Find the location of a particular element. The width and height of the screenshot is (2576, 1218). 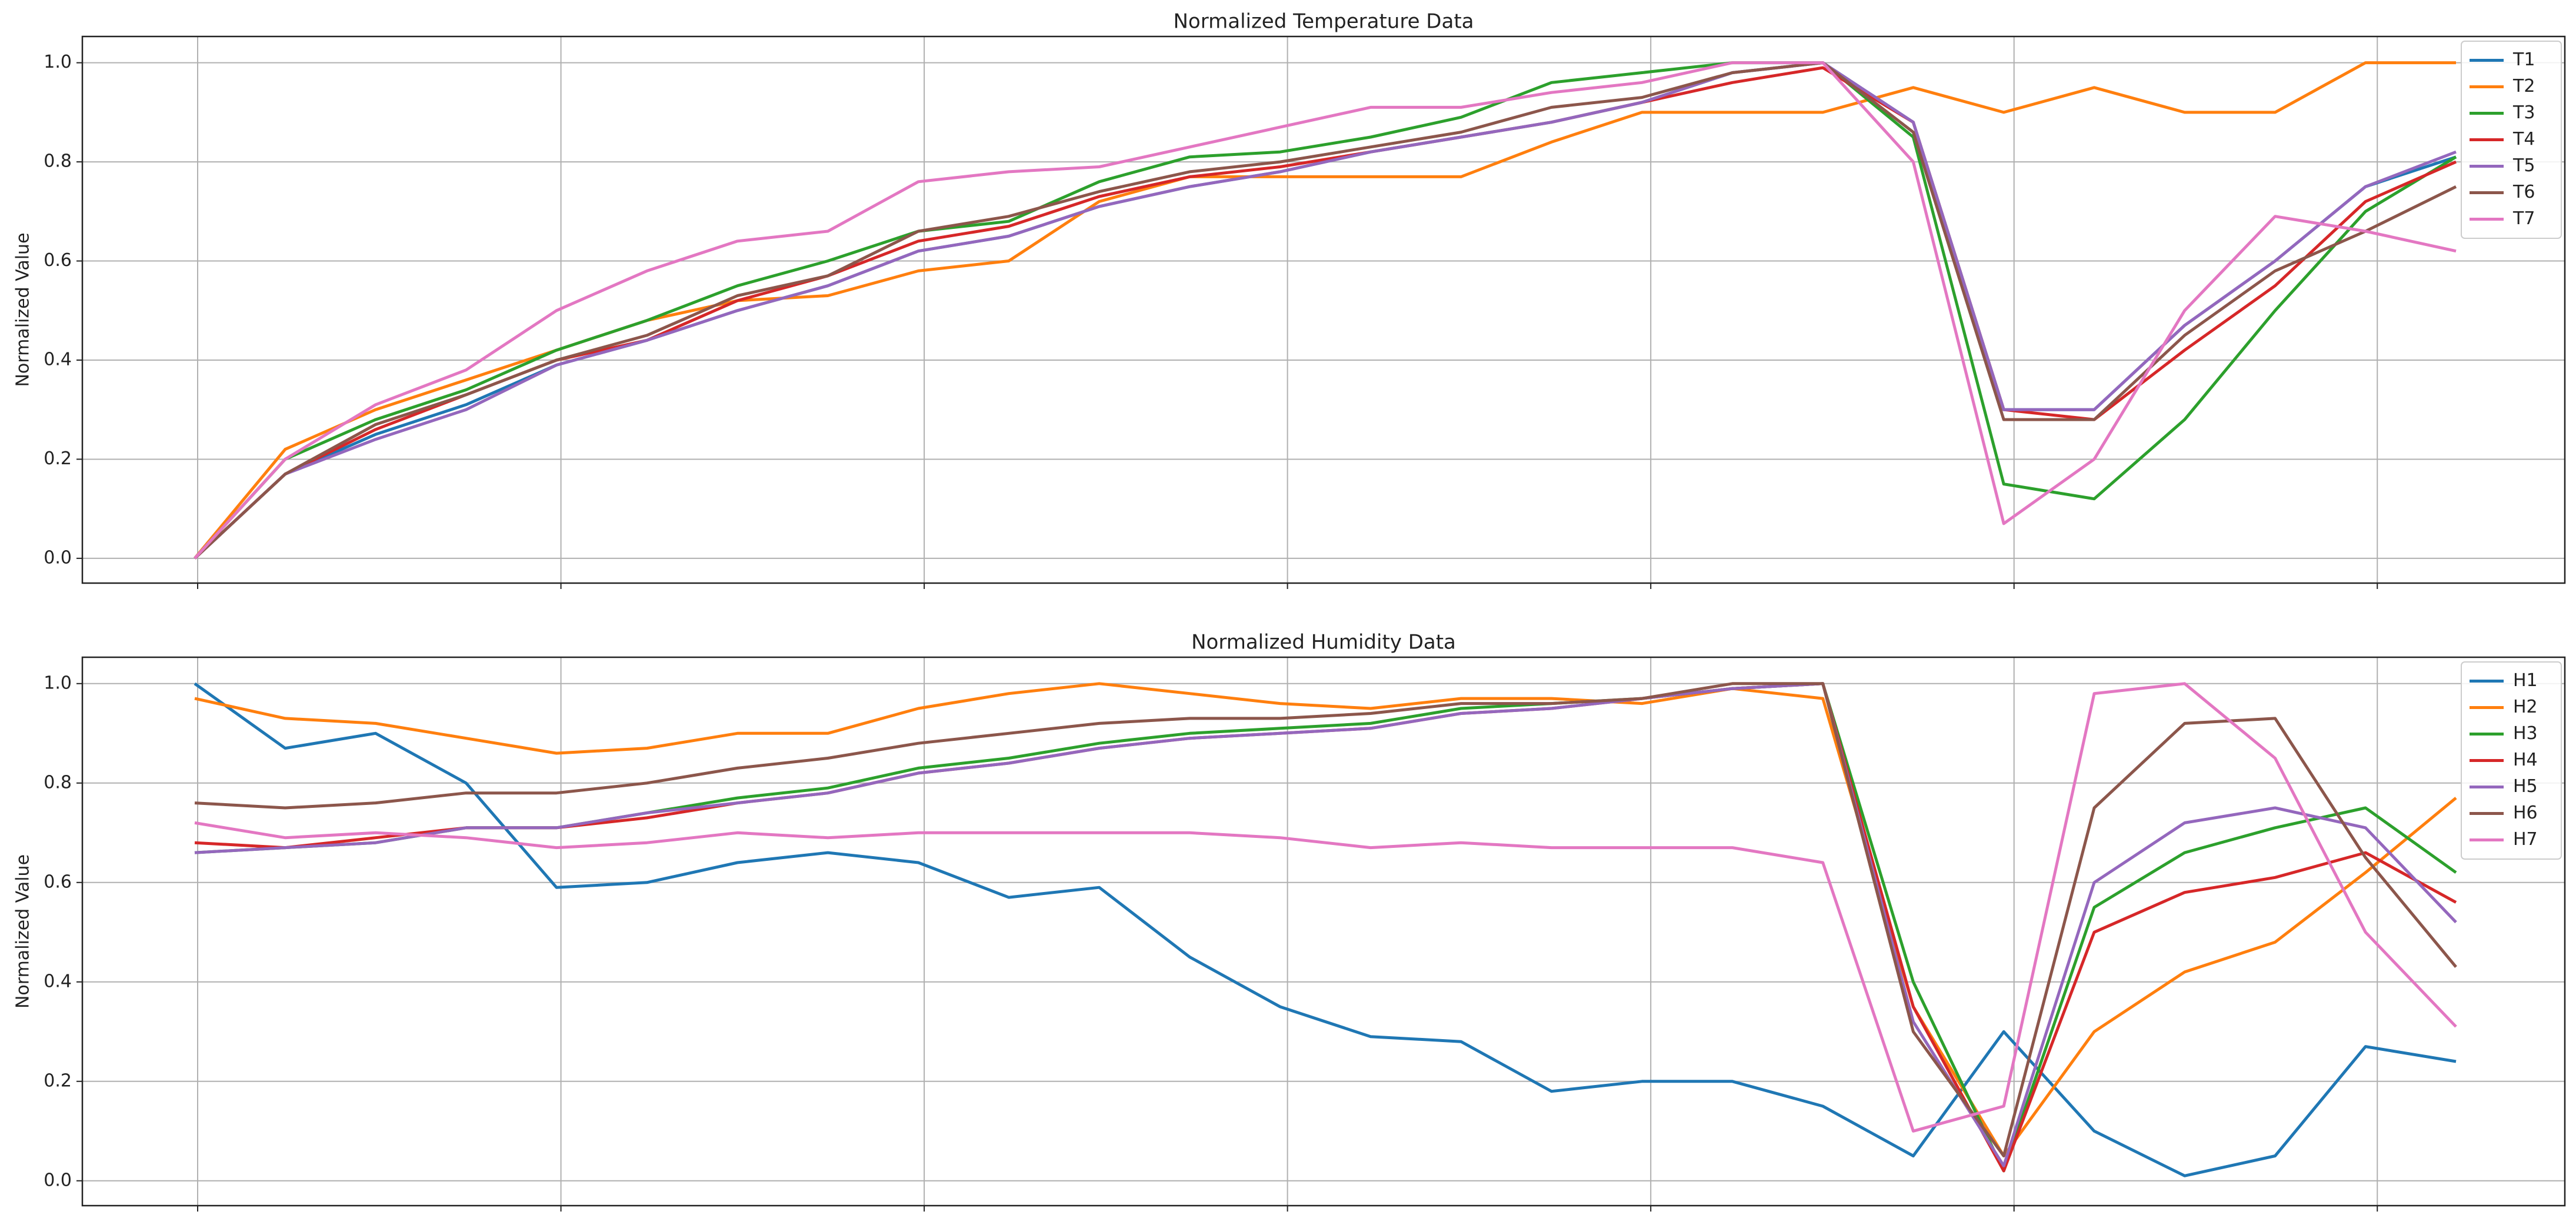

legend-label: T4 is located at coordinates (2524, 139).